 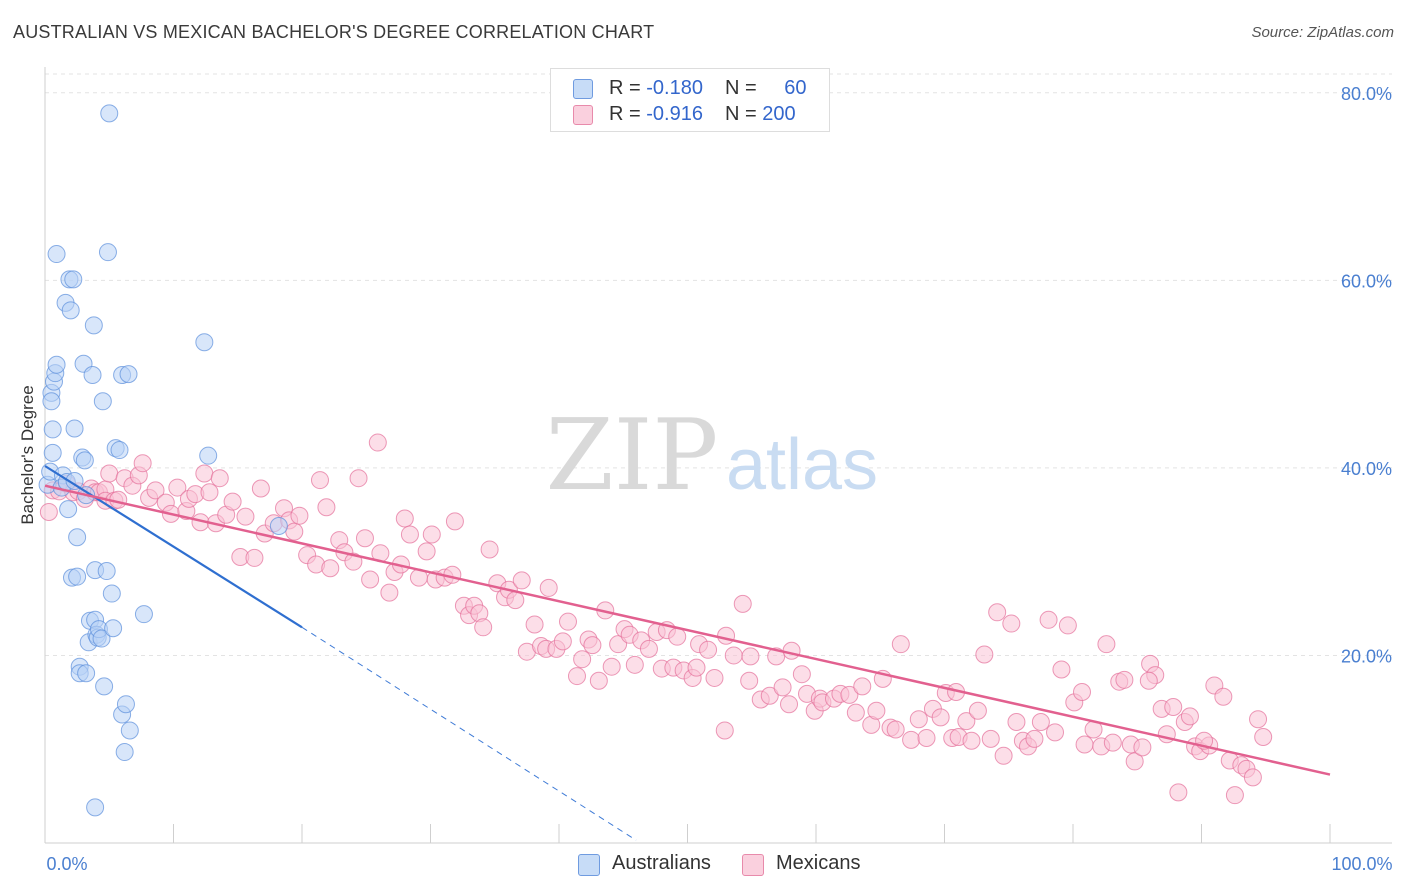 What do you see at coordinates (743, 88) in the screenshot?
I see `legend-n-label: N =` at bounding box center [743, 88].